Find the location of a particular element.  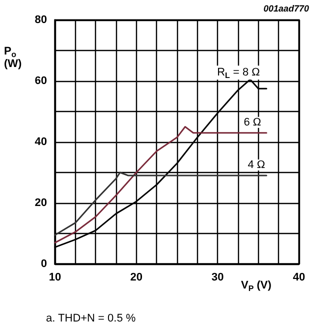

y-tick-label: 0 is located at coordinates (43, 264).